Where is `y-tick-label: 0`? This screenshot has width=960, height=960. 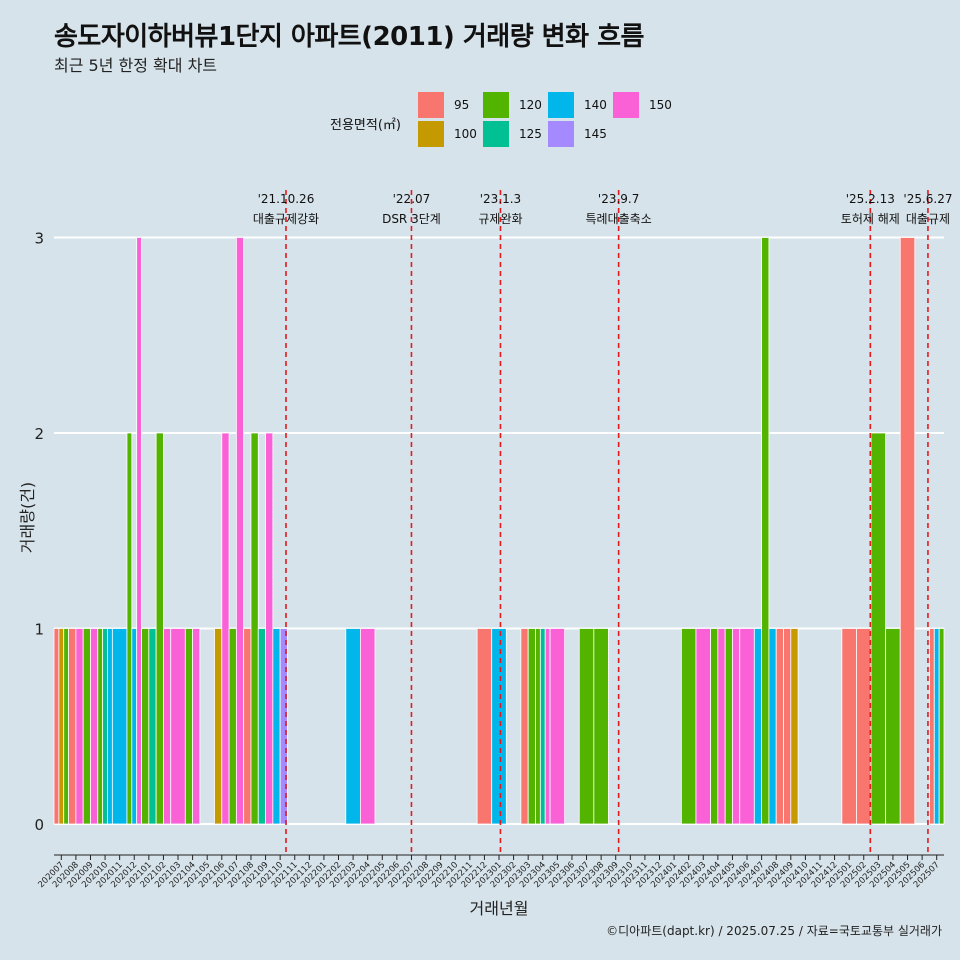
y-tick-label: 0 is located at coordinates (39, 825).